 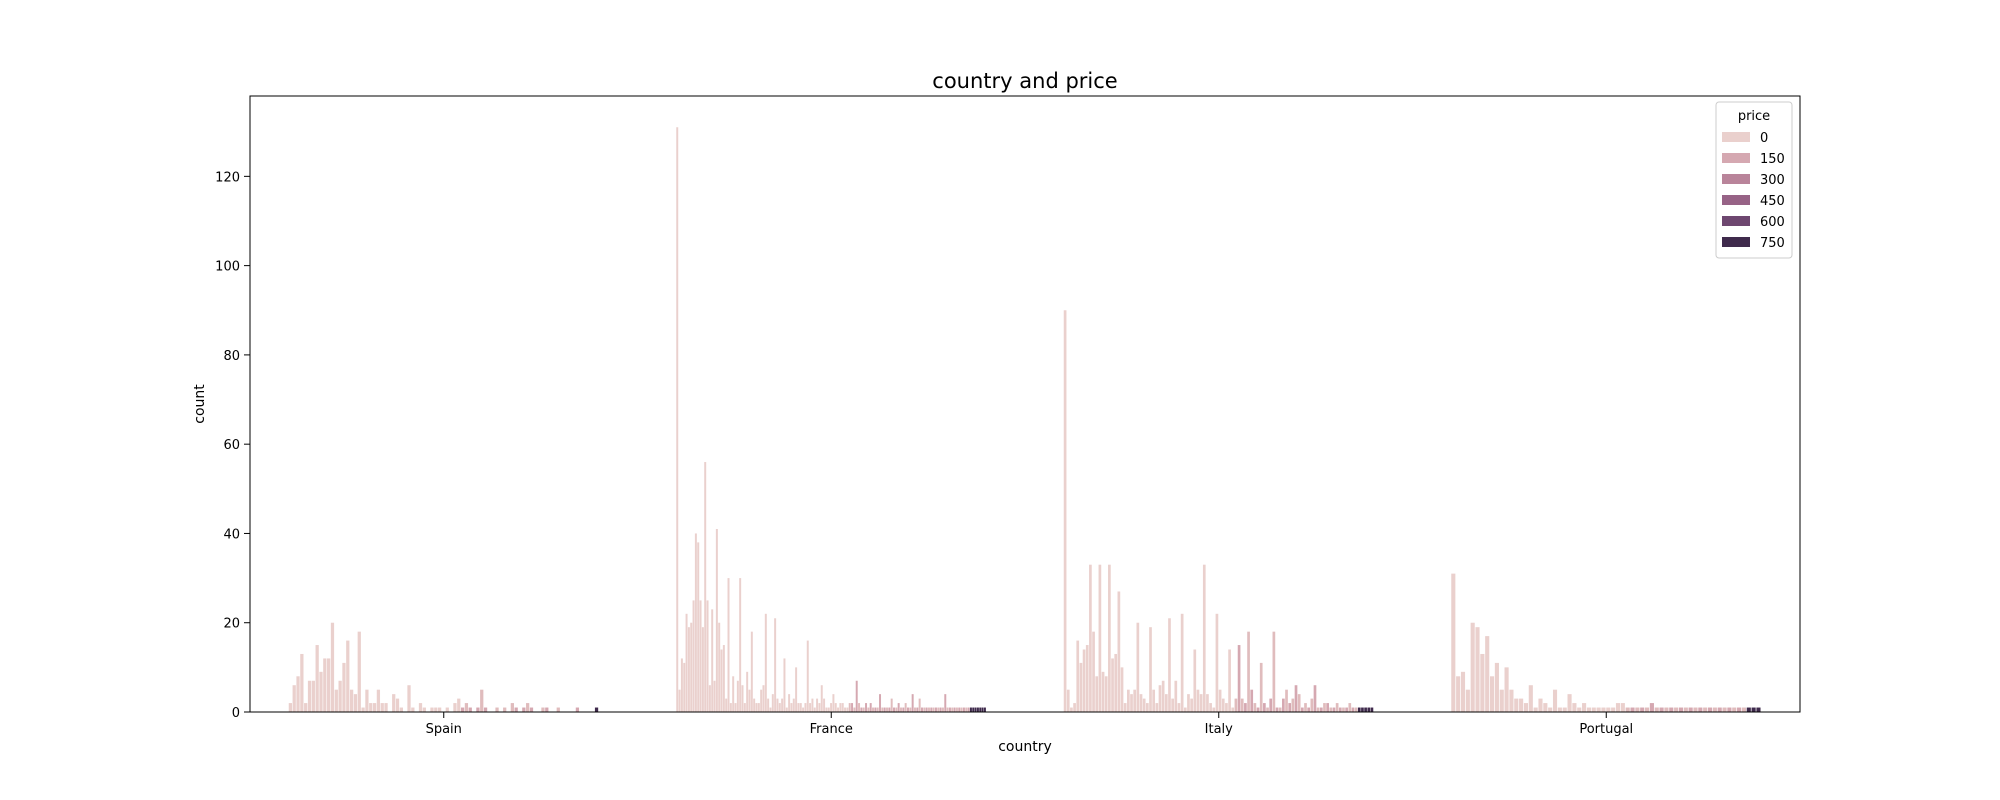 I want to click on y-tick-label: 40, so click(x=231, y=534).